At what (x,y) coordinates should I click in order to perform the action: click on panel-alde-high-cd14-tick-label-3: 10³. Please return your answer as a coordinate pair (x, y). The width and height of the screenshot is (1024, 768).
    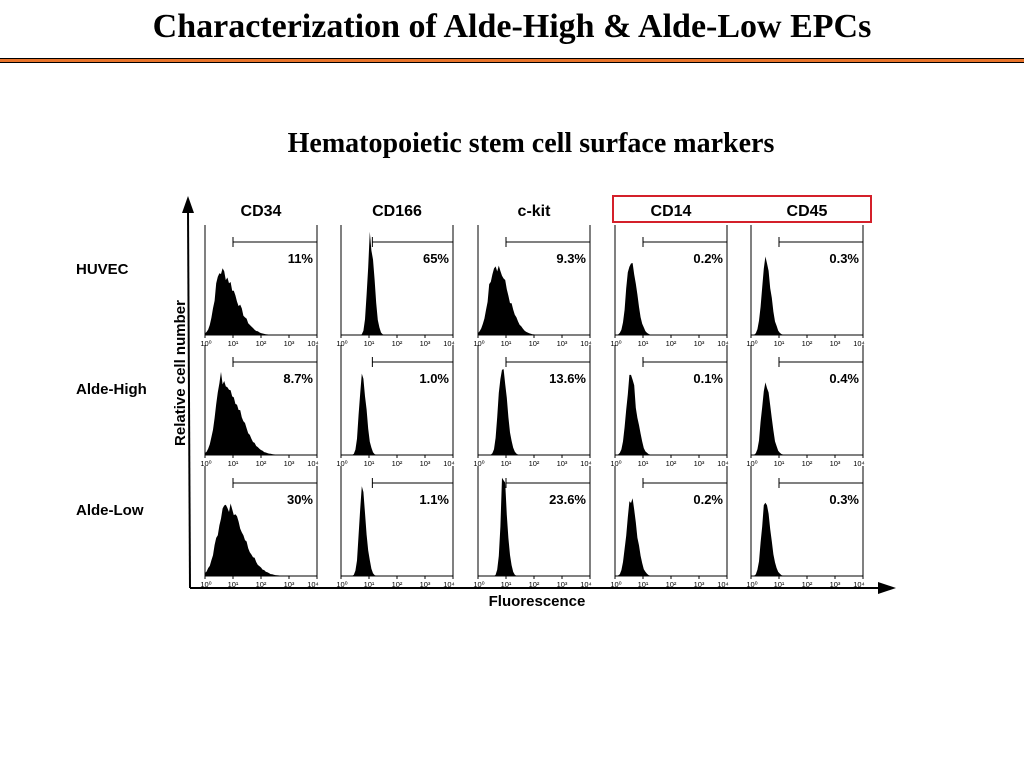
    Looking at the image, I should click on (699, 463).